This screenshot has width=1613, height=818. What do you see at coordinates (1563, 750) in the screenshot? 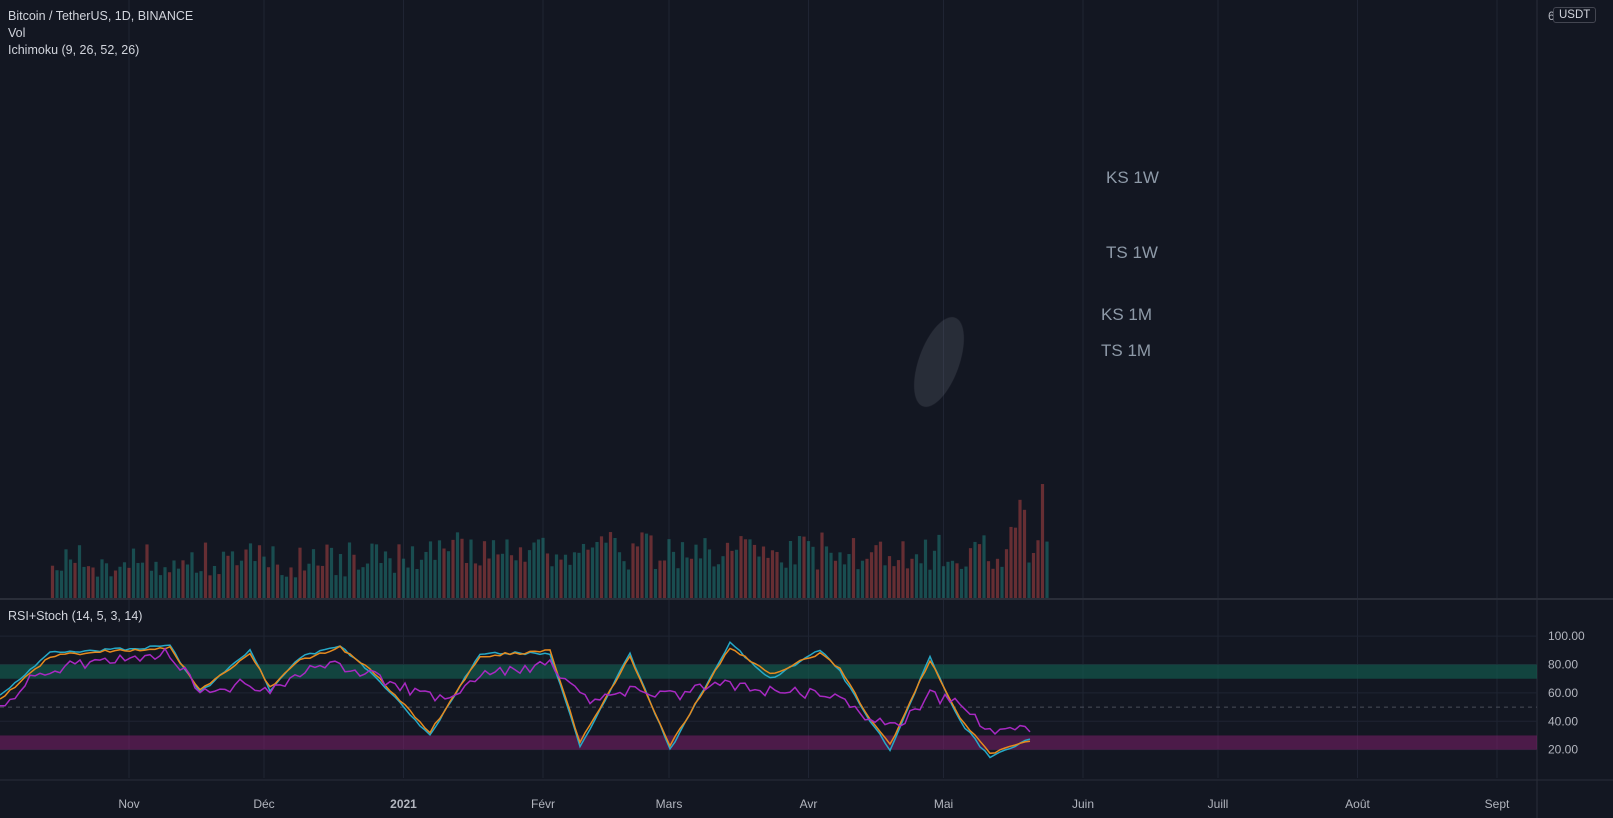
I see `osc-axis-label: 20.00` at bounding box center [1563, 750].